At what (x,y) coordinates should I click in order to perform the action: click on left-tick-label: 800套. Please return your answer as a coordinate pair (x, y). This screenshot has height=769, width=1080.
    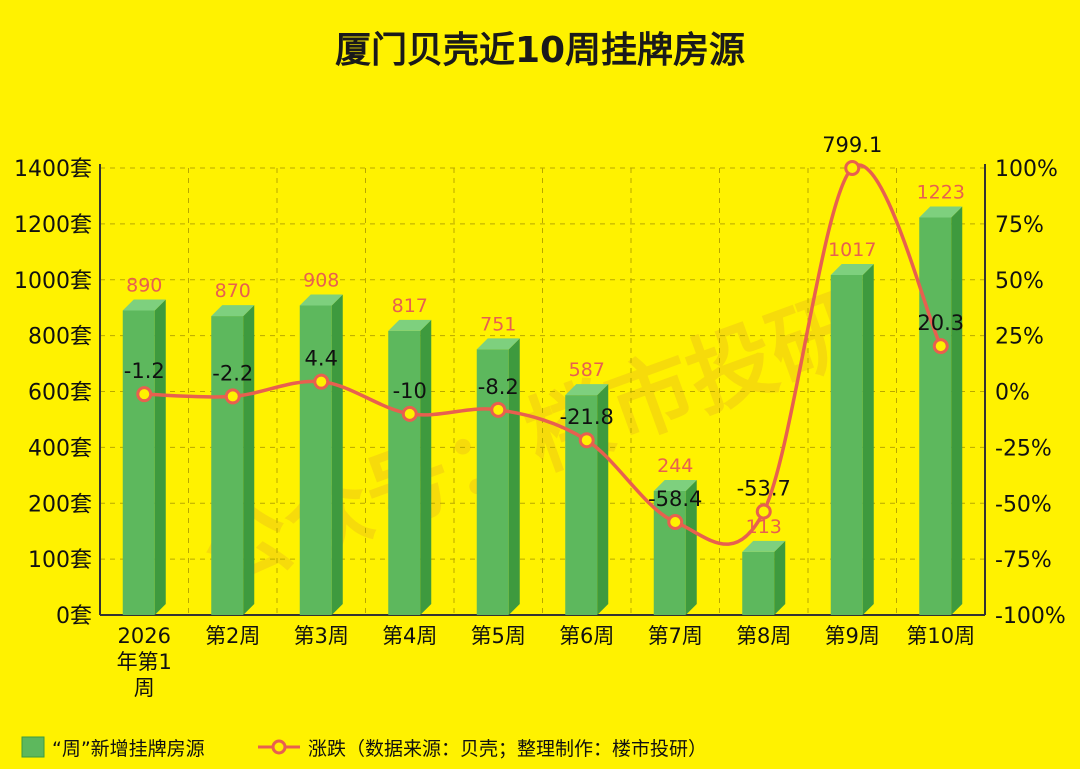
    Looking at the image, I should click on (60, 337).